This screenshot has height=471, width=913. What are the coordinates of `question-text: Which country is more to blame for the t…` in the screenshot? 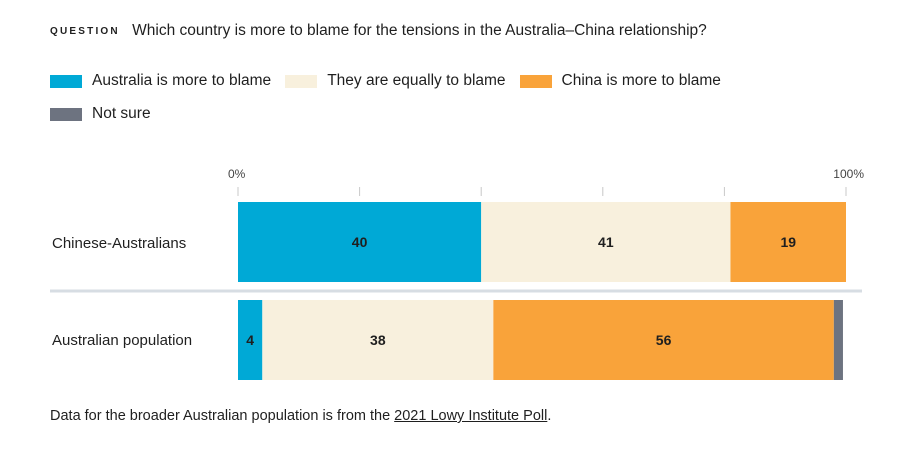 It's located at (419, 30).